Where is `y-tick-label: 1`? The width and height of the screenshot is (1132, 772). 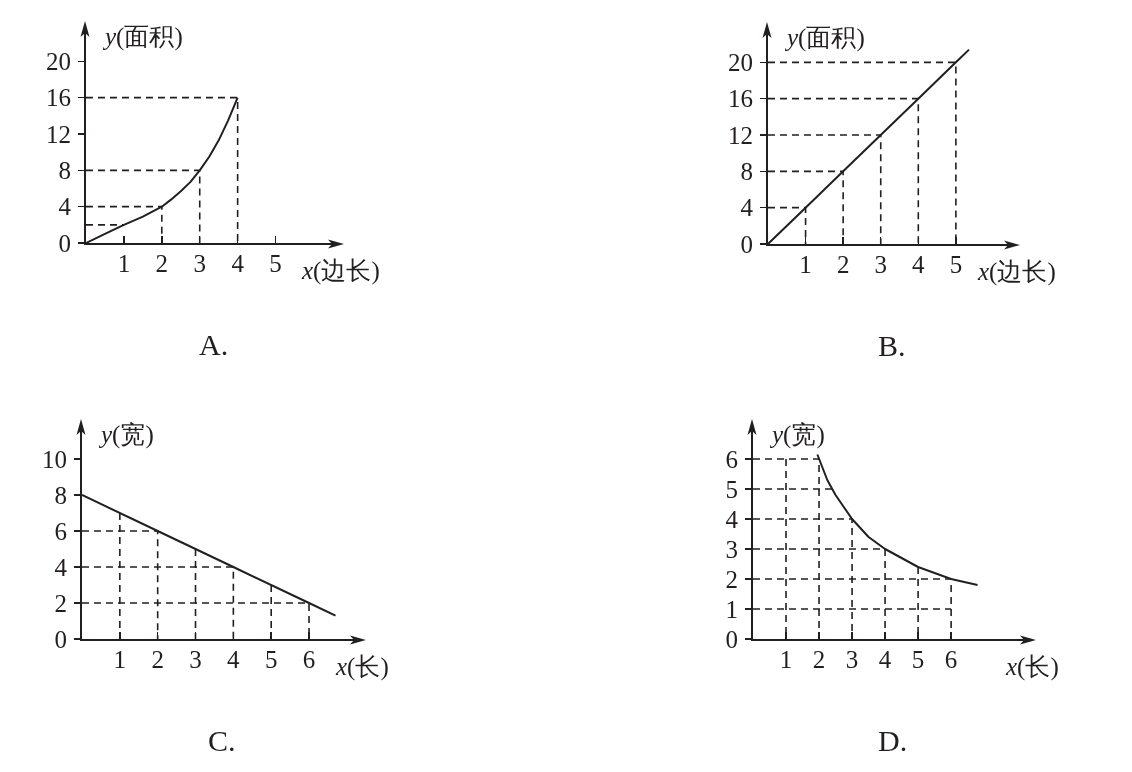 y-tick-label: 1 is located at coordinates (731, 609).